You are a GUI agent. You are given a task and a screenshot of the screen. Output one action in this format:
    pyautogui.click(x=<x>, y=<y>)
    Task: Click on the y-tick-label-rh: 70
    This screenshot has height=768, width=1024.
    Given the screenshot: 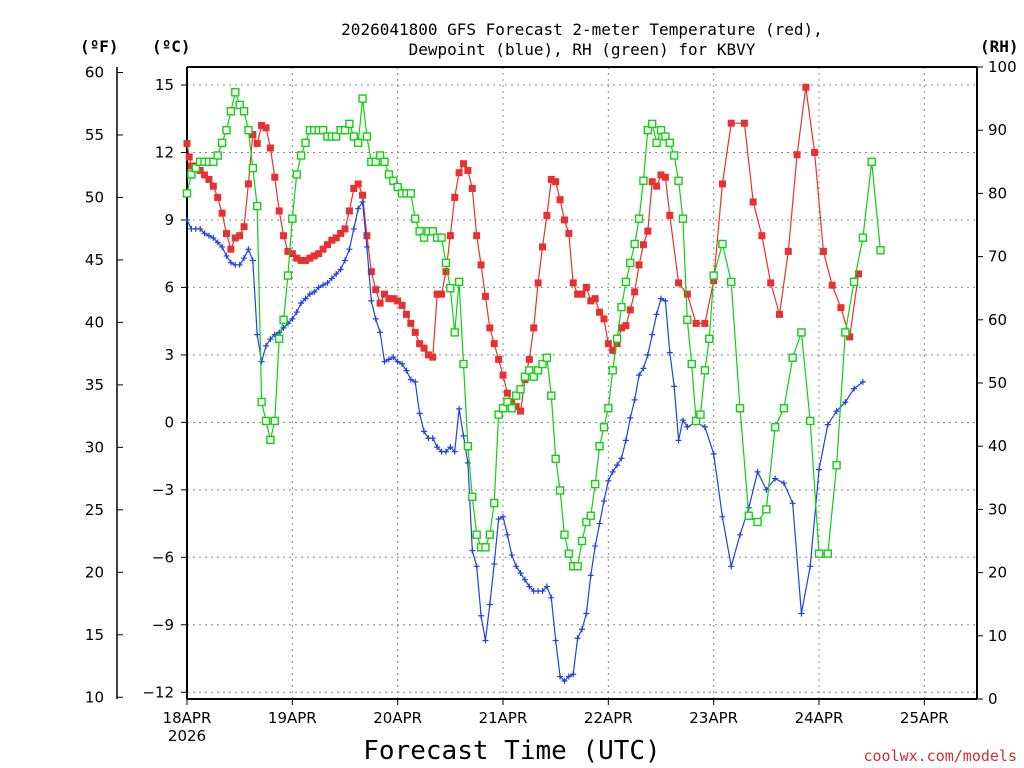 What is the action you would take?
    pyautogui.click(x=997, y=257)
    